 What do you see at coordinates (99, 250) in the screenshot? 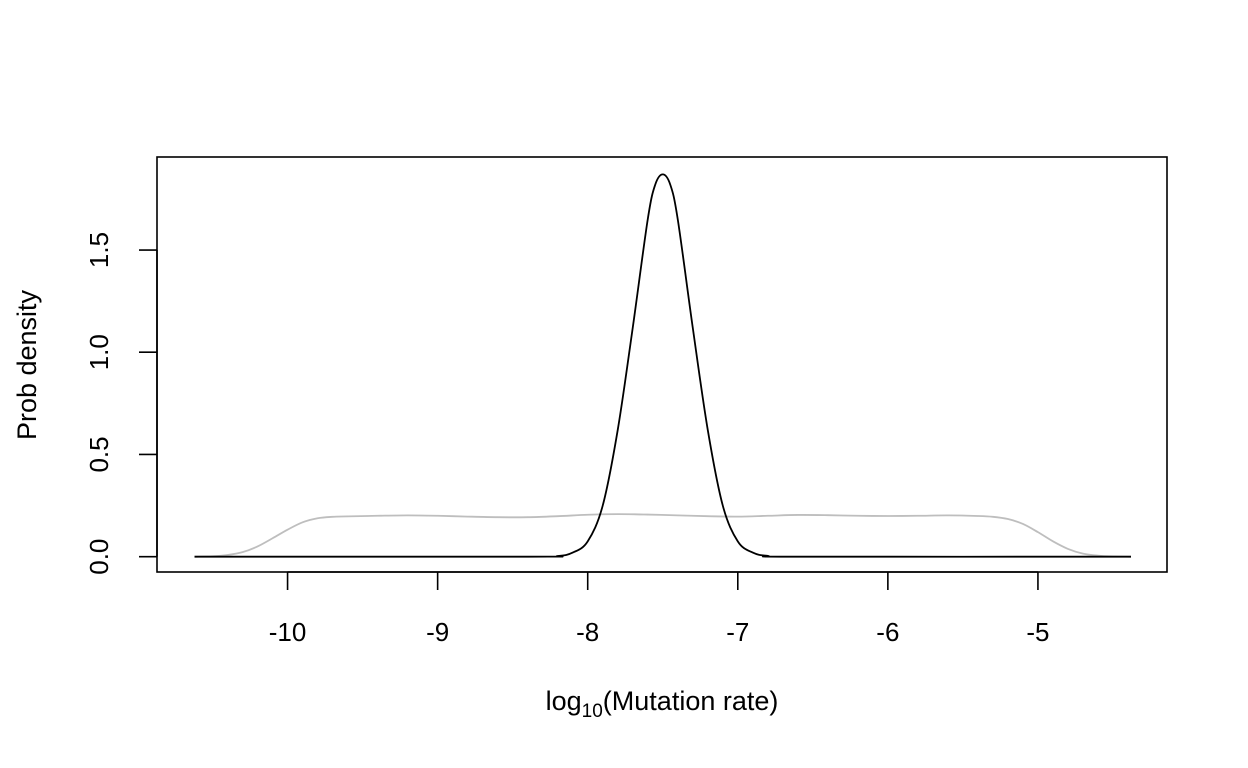
I see `y-tick-label: 1.5` at bounding box center [99, 250].